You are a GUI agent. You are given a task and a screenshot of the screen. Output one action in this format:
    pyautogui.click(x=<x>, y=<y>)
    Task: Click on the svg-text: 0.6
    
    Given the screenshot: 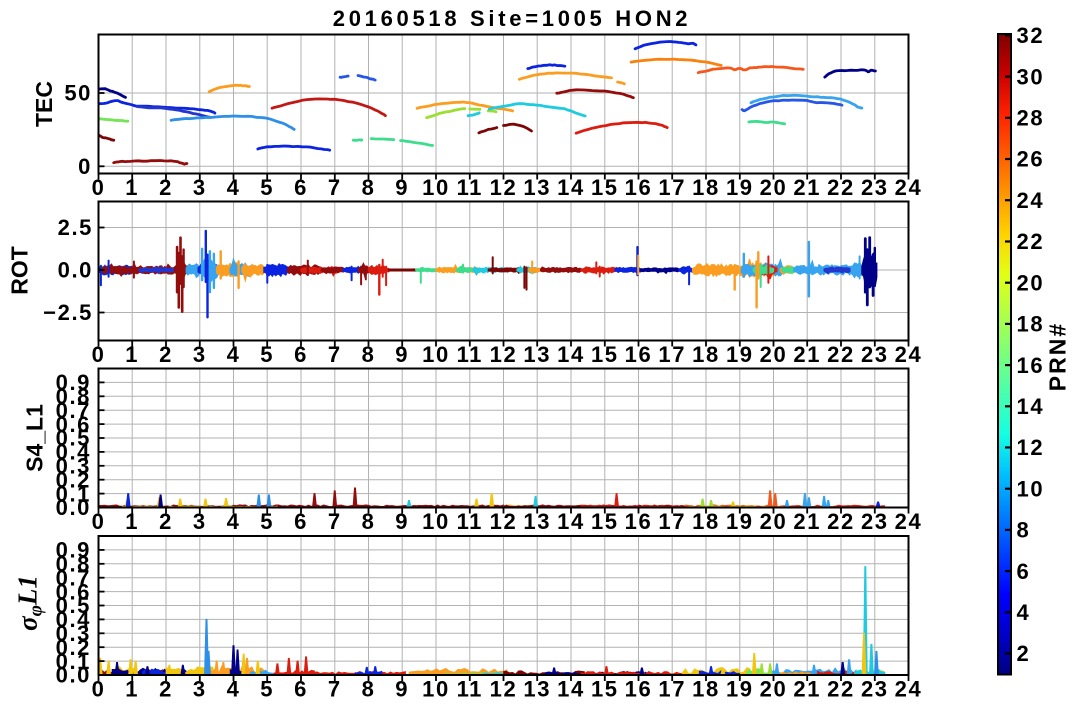 What is the action you would take?
    pyautogui.click(x=73, y=424)
    